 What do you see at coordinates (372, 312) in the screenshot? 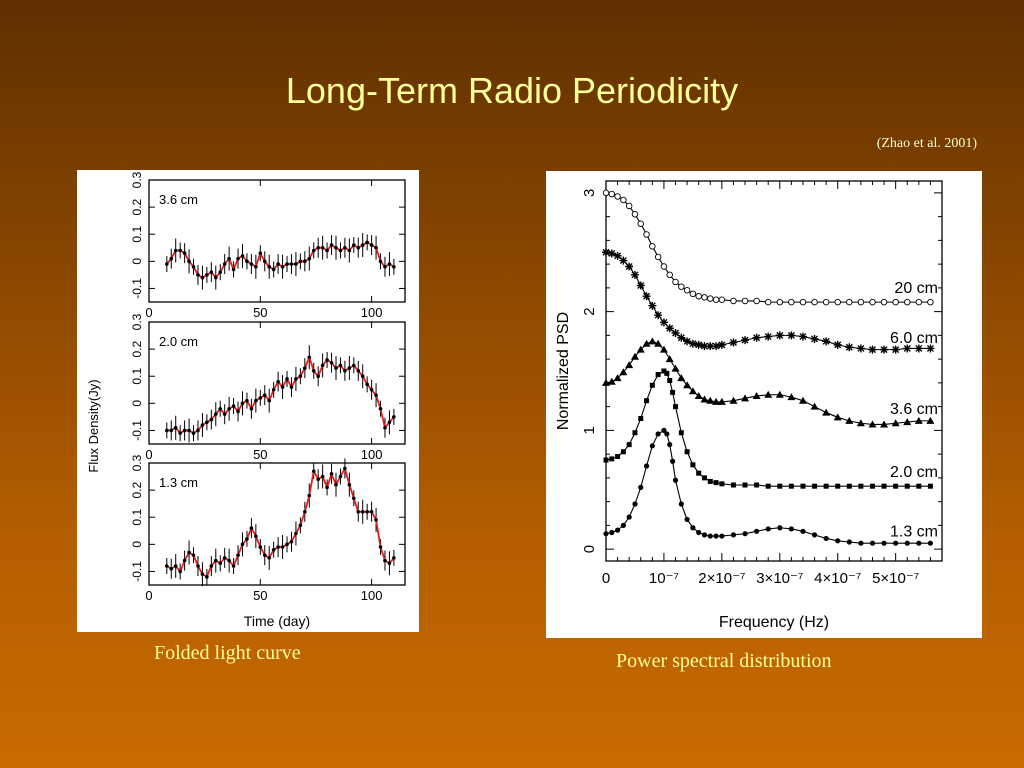
I see `x-tick-label: 100` at bounding box center [372, 312].